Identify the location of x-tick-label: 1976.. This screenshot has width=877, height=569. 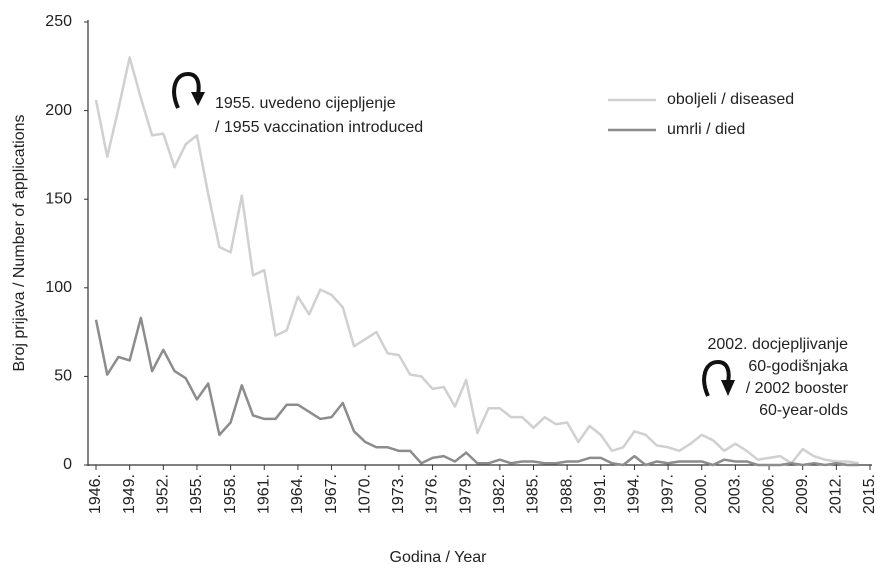
(432, 494).